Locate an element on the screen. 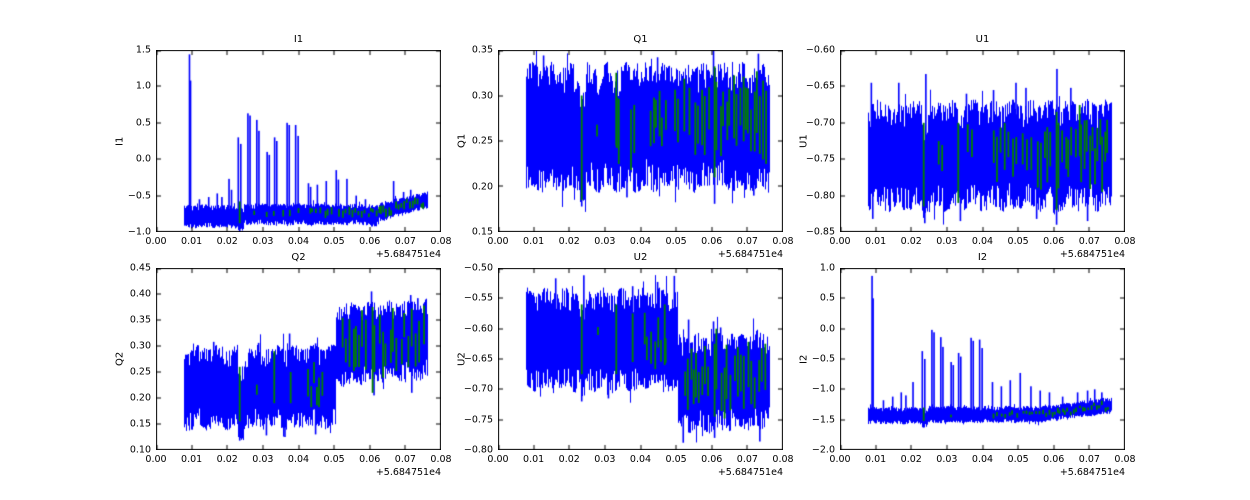  y-tick-label: −0.60 is located at coordinates (820, 50).